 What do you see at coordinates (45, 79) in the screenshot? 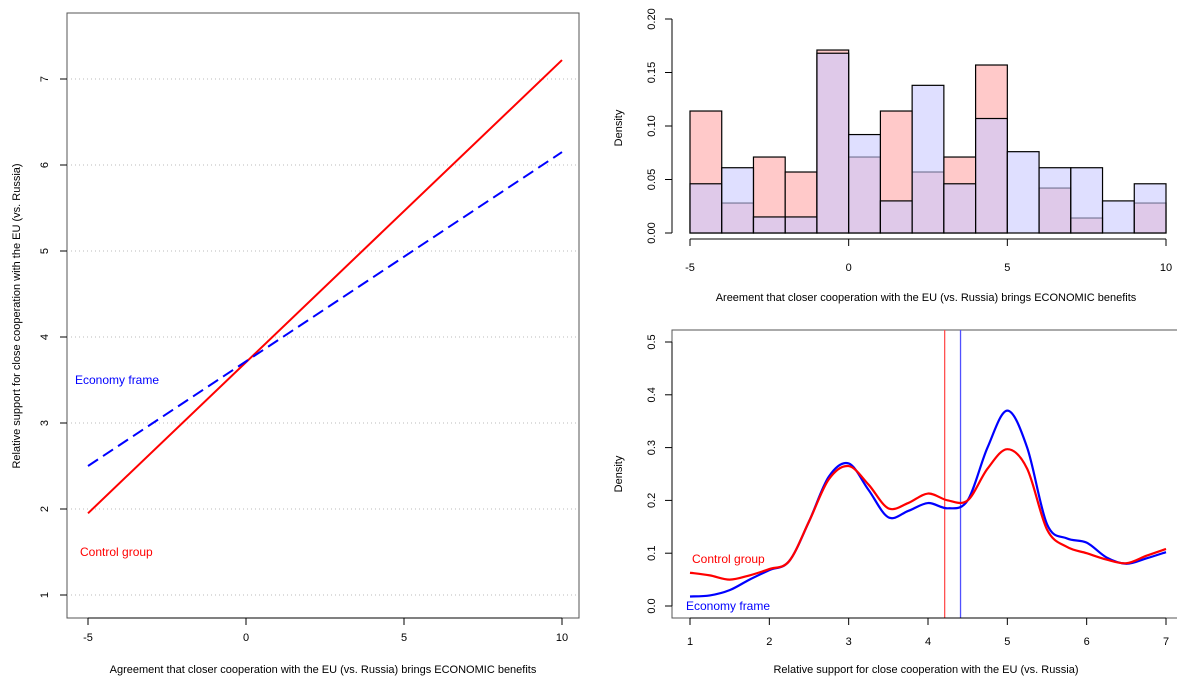
I see `left-y-tick-label: 7` at bounding box center [45, 79].